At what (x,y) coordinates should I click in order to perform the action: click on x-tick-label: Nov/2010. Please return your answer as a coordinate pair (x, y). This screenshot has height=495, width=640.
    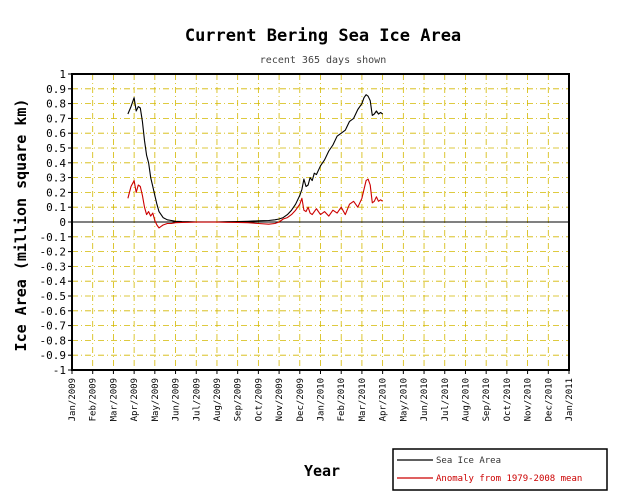
    Looking at the image, I should click on (529, 399).